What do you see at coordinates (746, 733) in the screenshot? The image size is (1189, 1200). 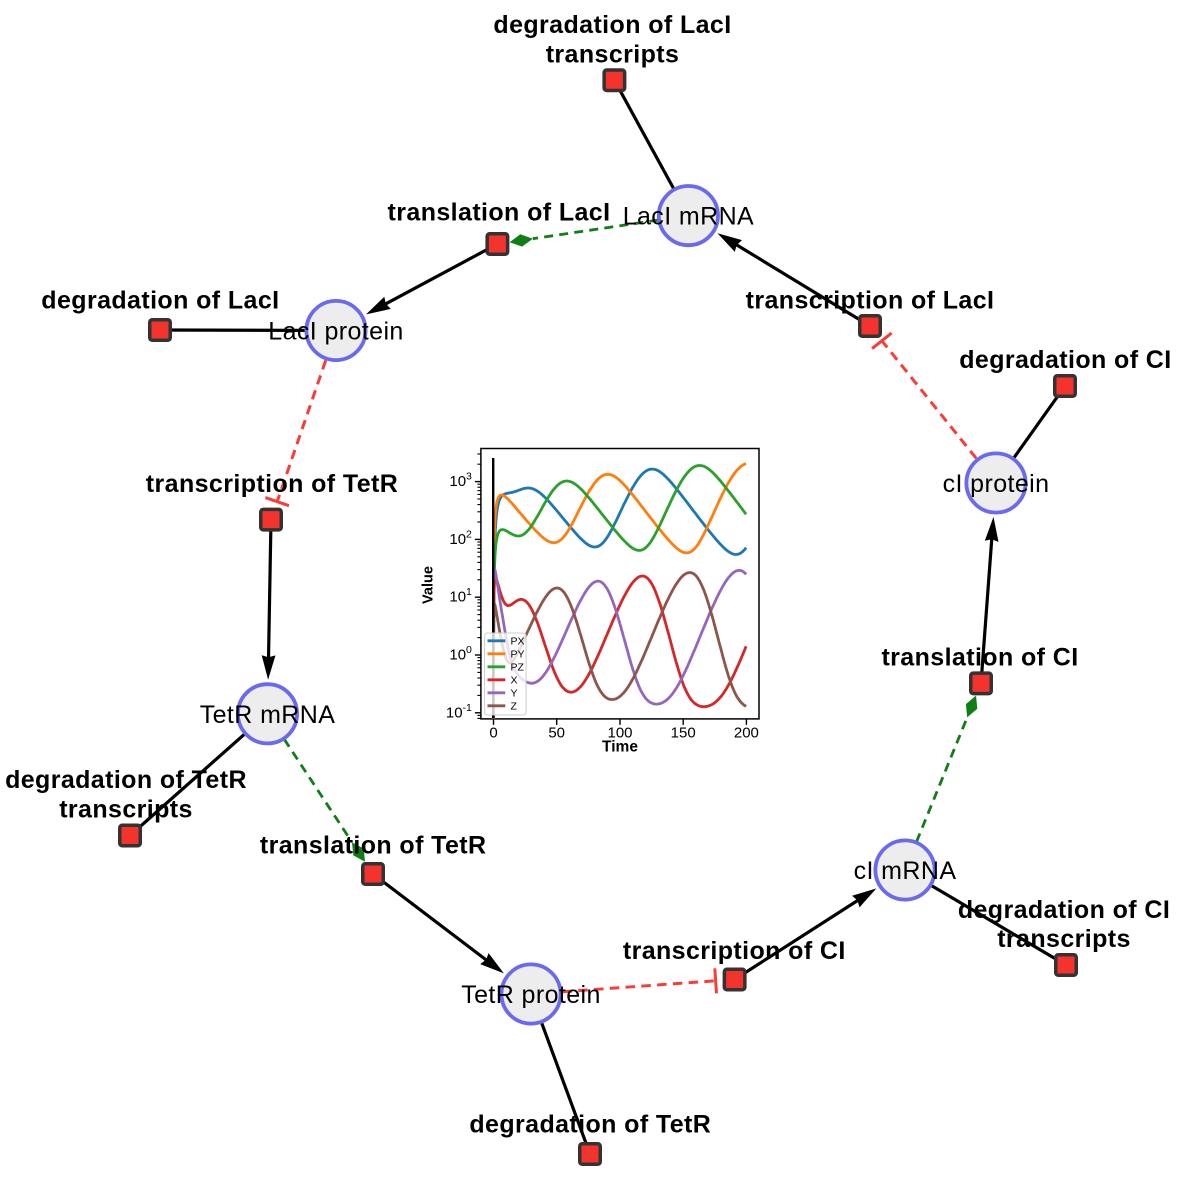 I see `svg-text: 200` at bounding box center [746, 733].